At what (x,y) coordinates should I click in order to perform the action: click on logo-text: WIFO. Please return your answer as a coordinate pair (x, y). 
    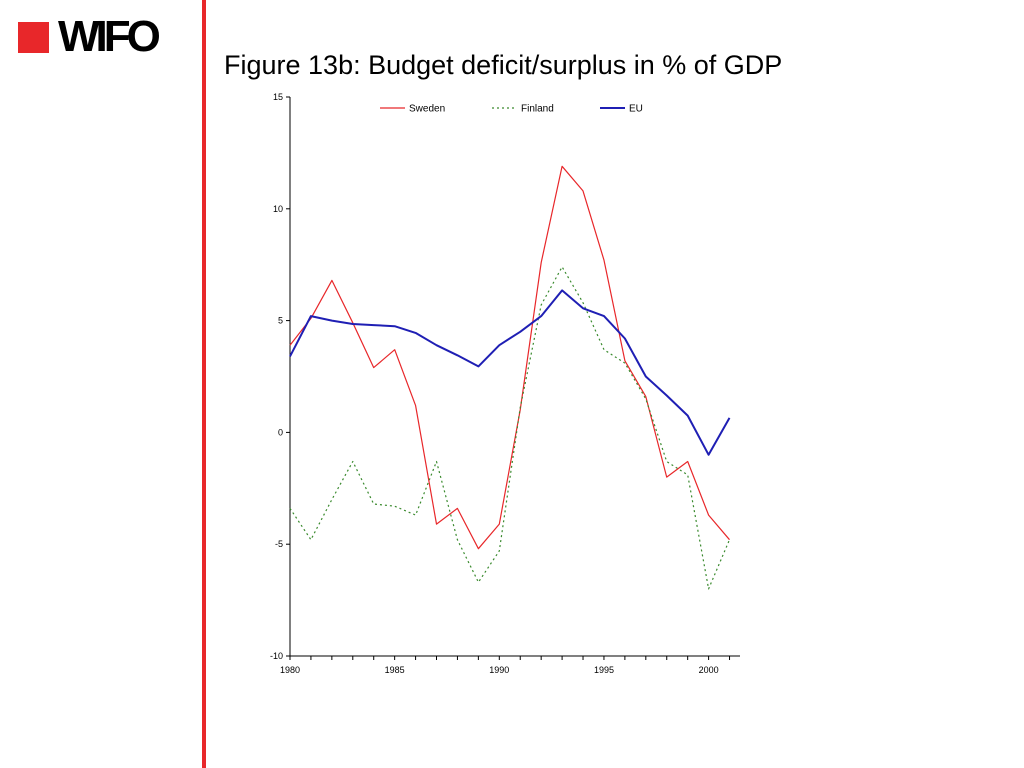
    Looking at the image, I should click on (109, 36).